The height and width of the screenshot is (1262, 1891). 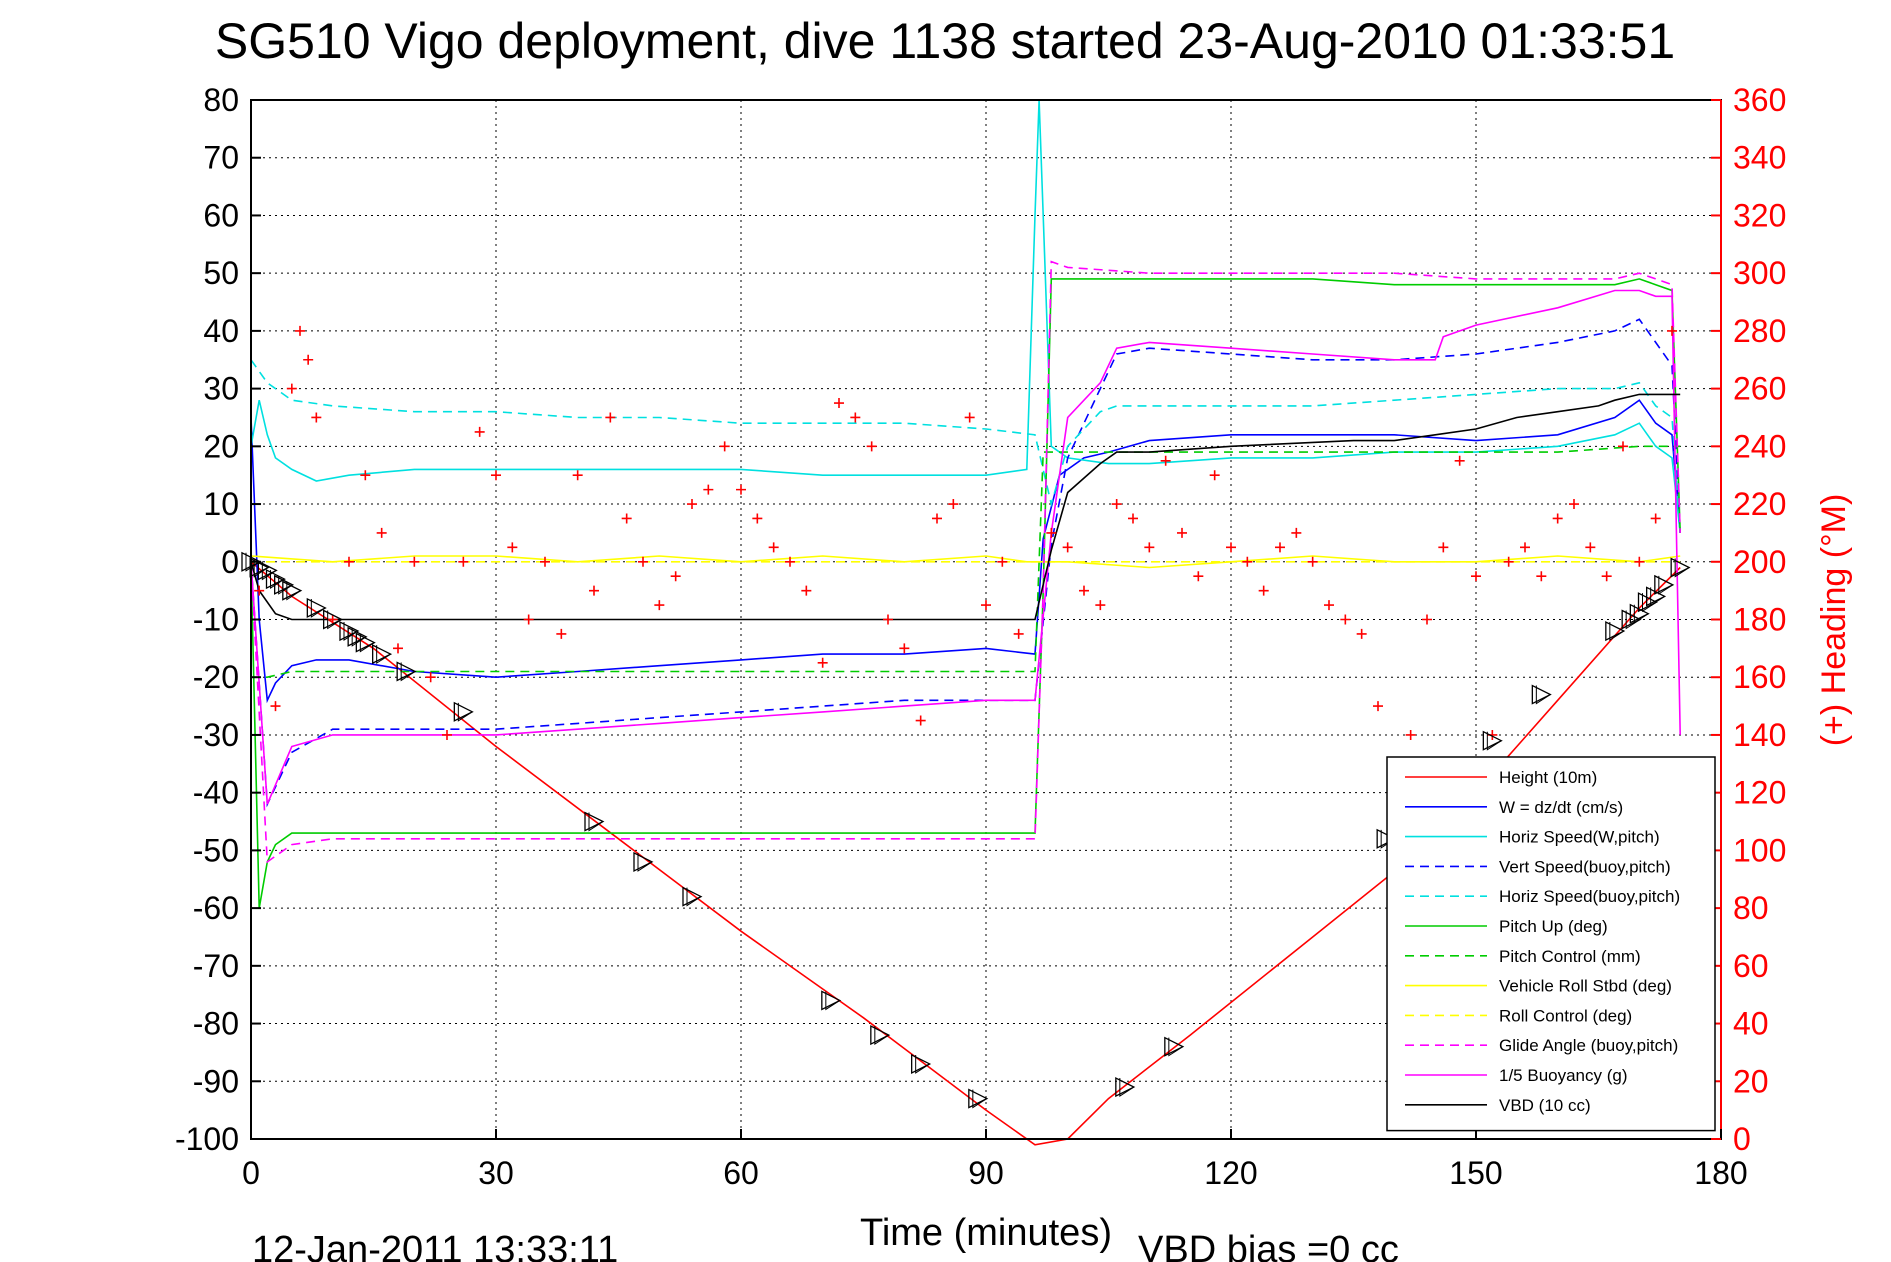 I want to click on right-tick-label: 60, so click(x=1751, y=966).